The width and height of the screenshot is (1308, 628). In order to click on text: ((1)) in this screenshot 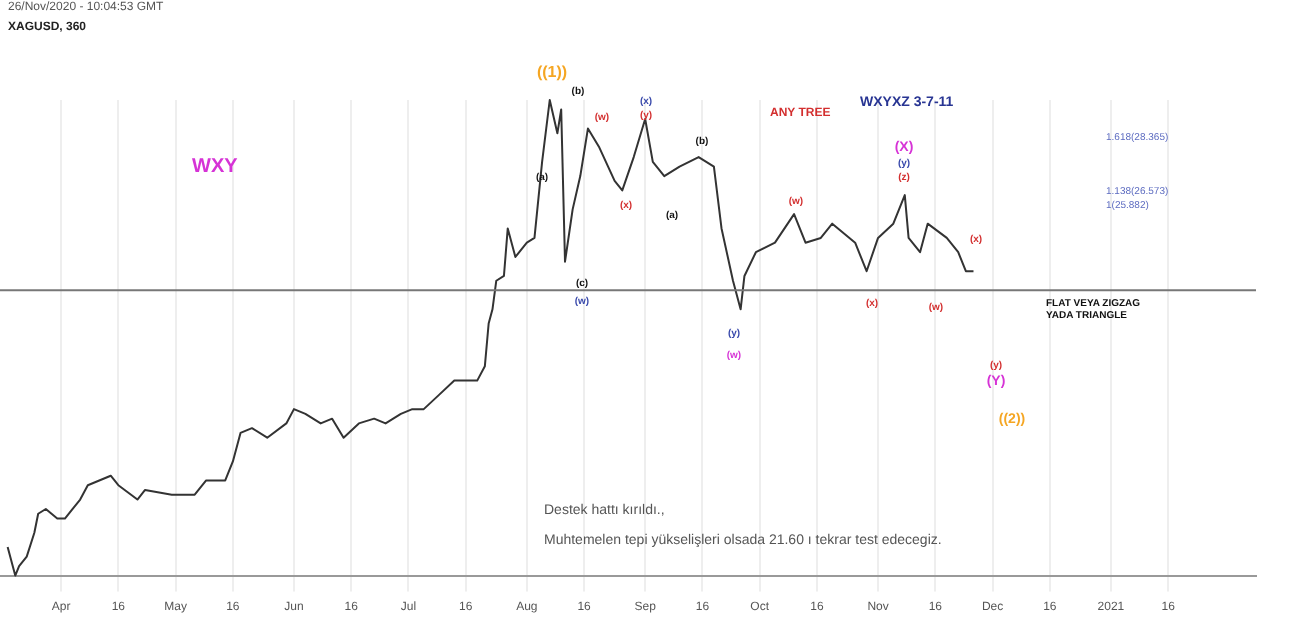, I will do `click(552, 72)`.